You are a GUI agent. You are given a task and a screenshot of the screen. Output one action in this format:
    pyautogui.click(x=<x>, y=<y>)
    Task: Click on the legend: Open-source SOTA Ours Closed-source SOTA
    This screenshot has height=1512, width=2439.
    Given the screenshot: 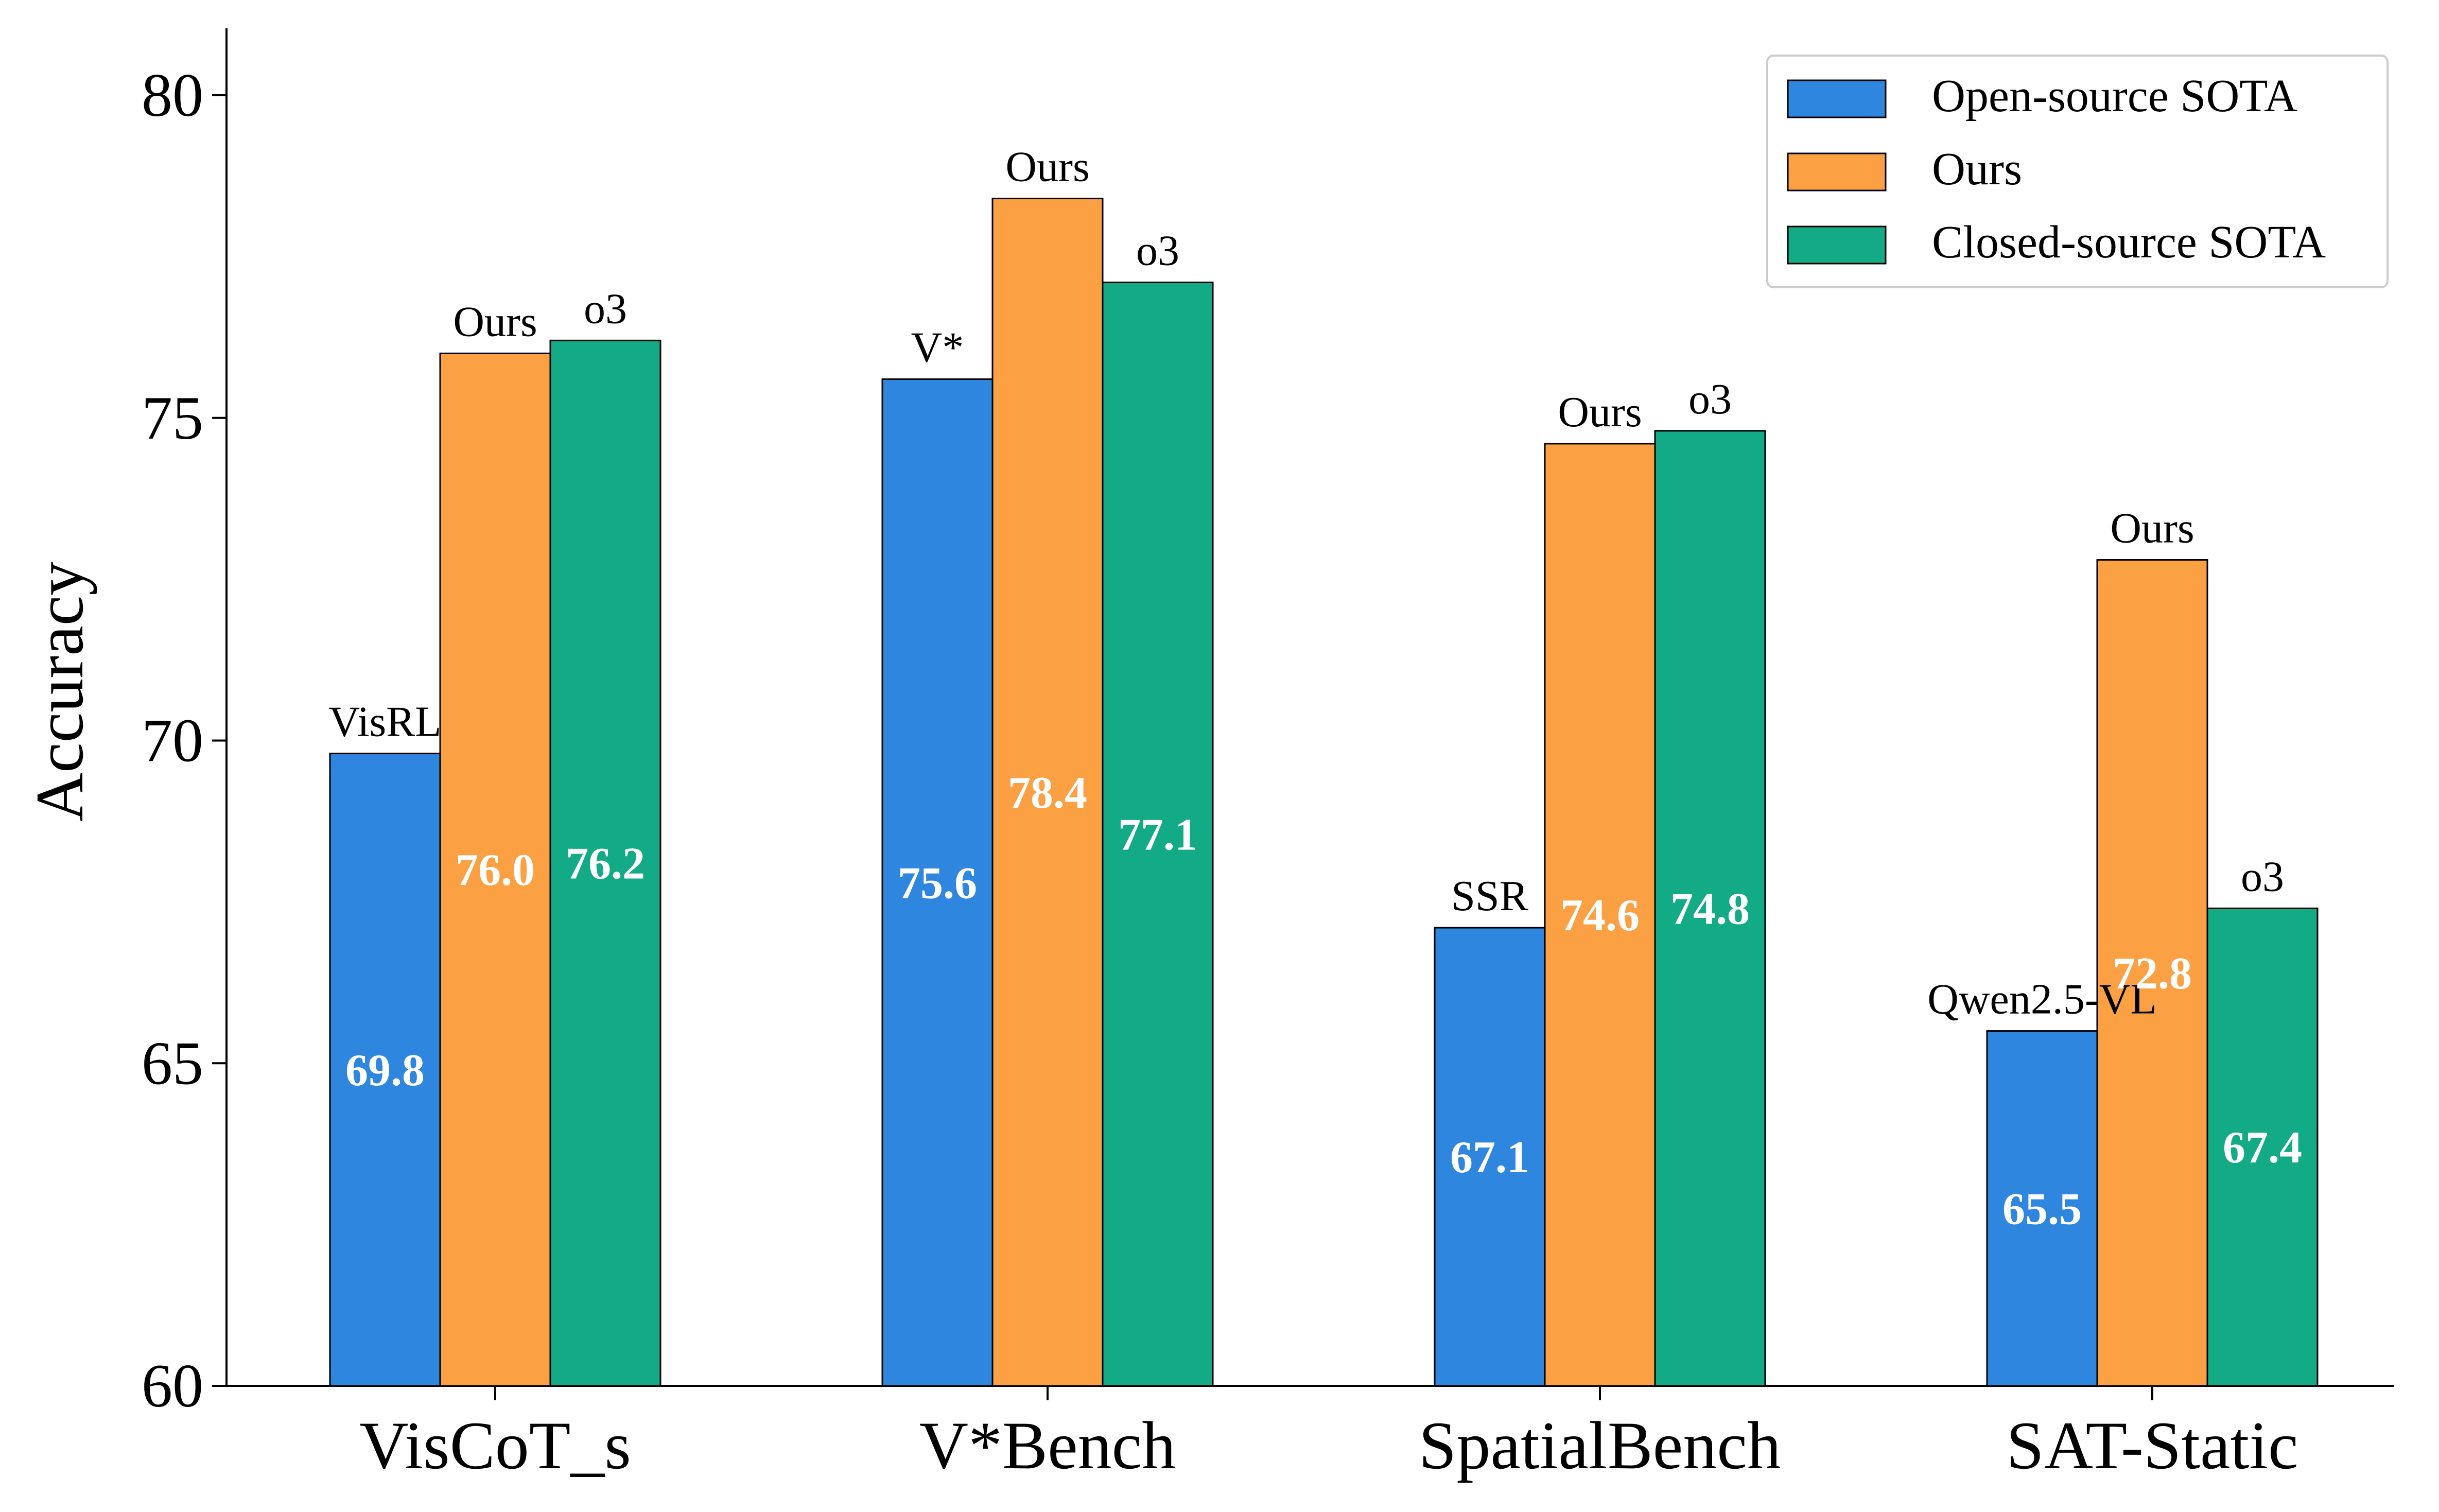 What is the action you would take?
    pyautogui.click(x=2077, y=171)
    